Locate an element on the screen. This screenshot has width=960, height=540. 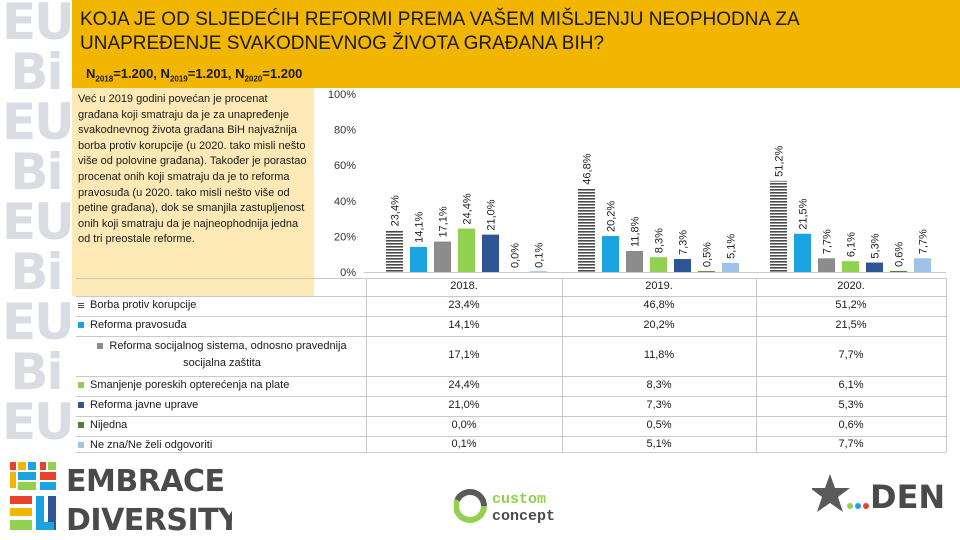
data-label: 8,3% is located at coordinates (660, 240).